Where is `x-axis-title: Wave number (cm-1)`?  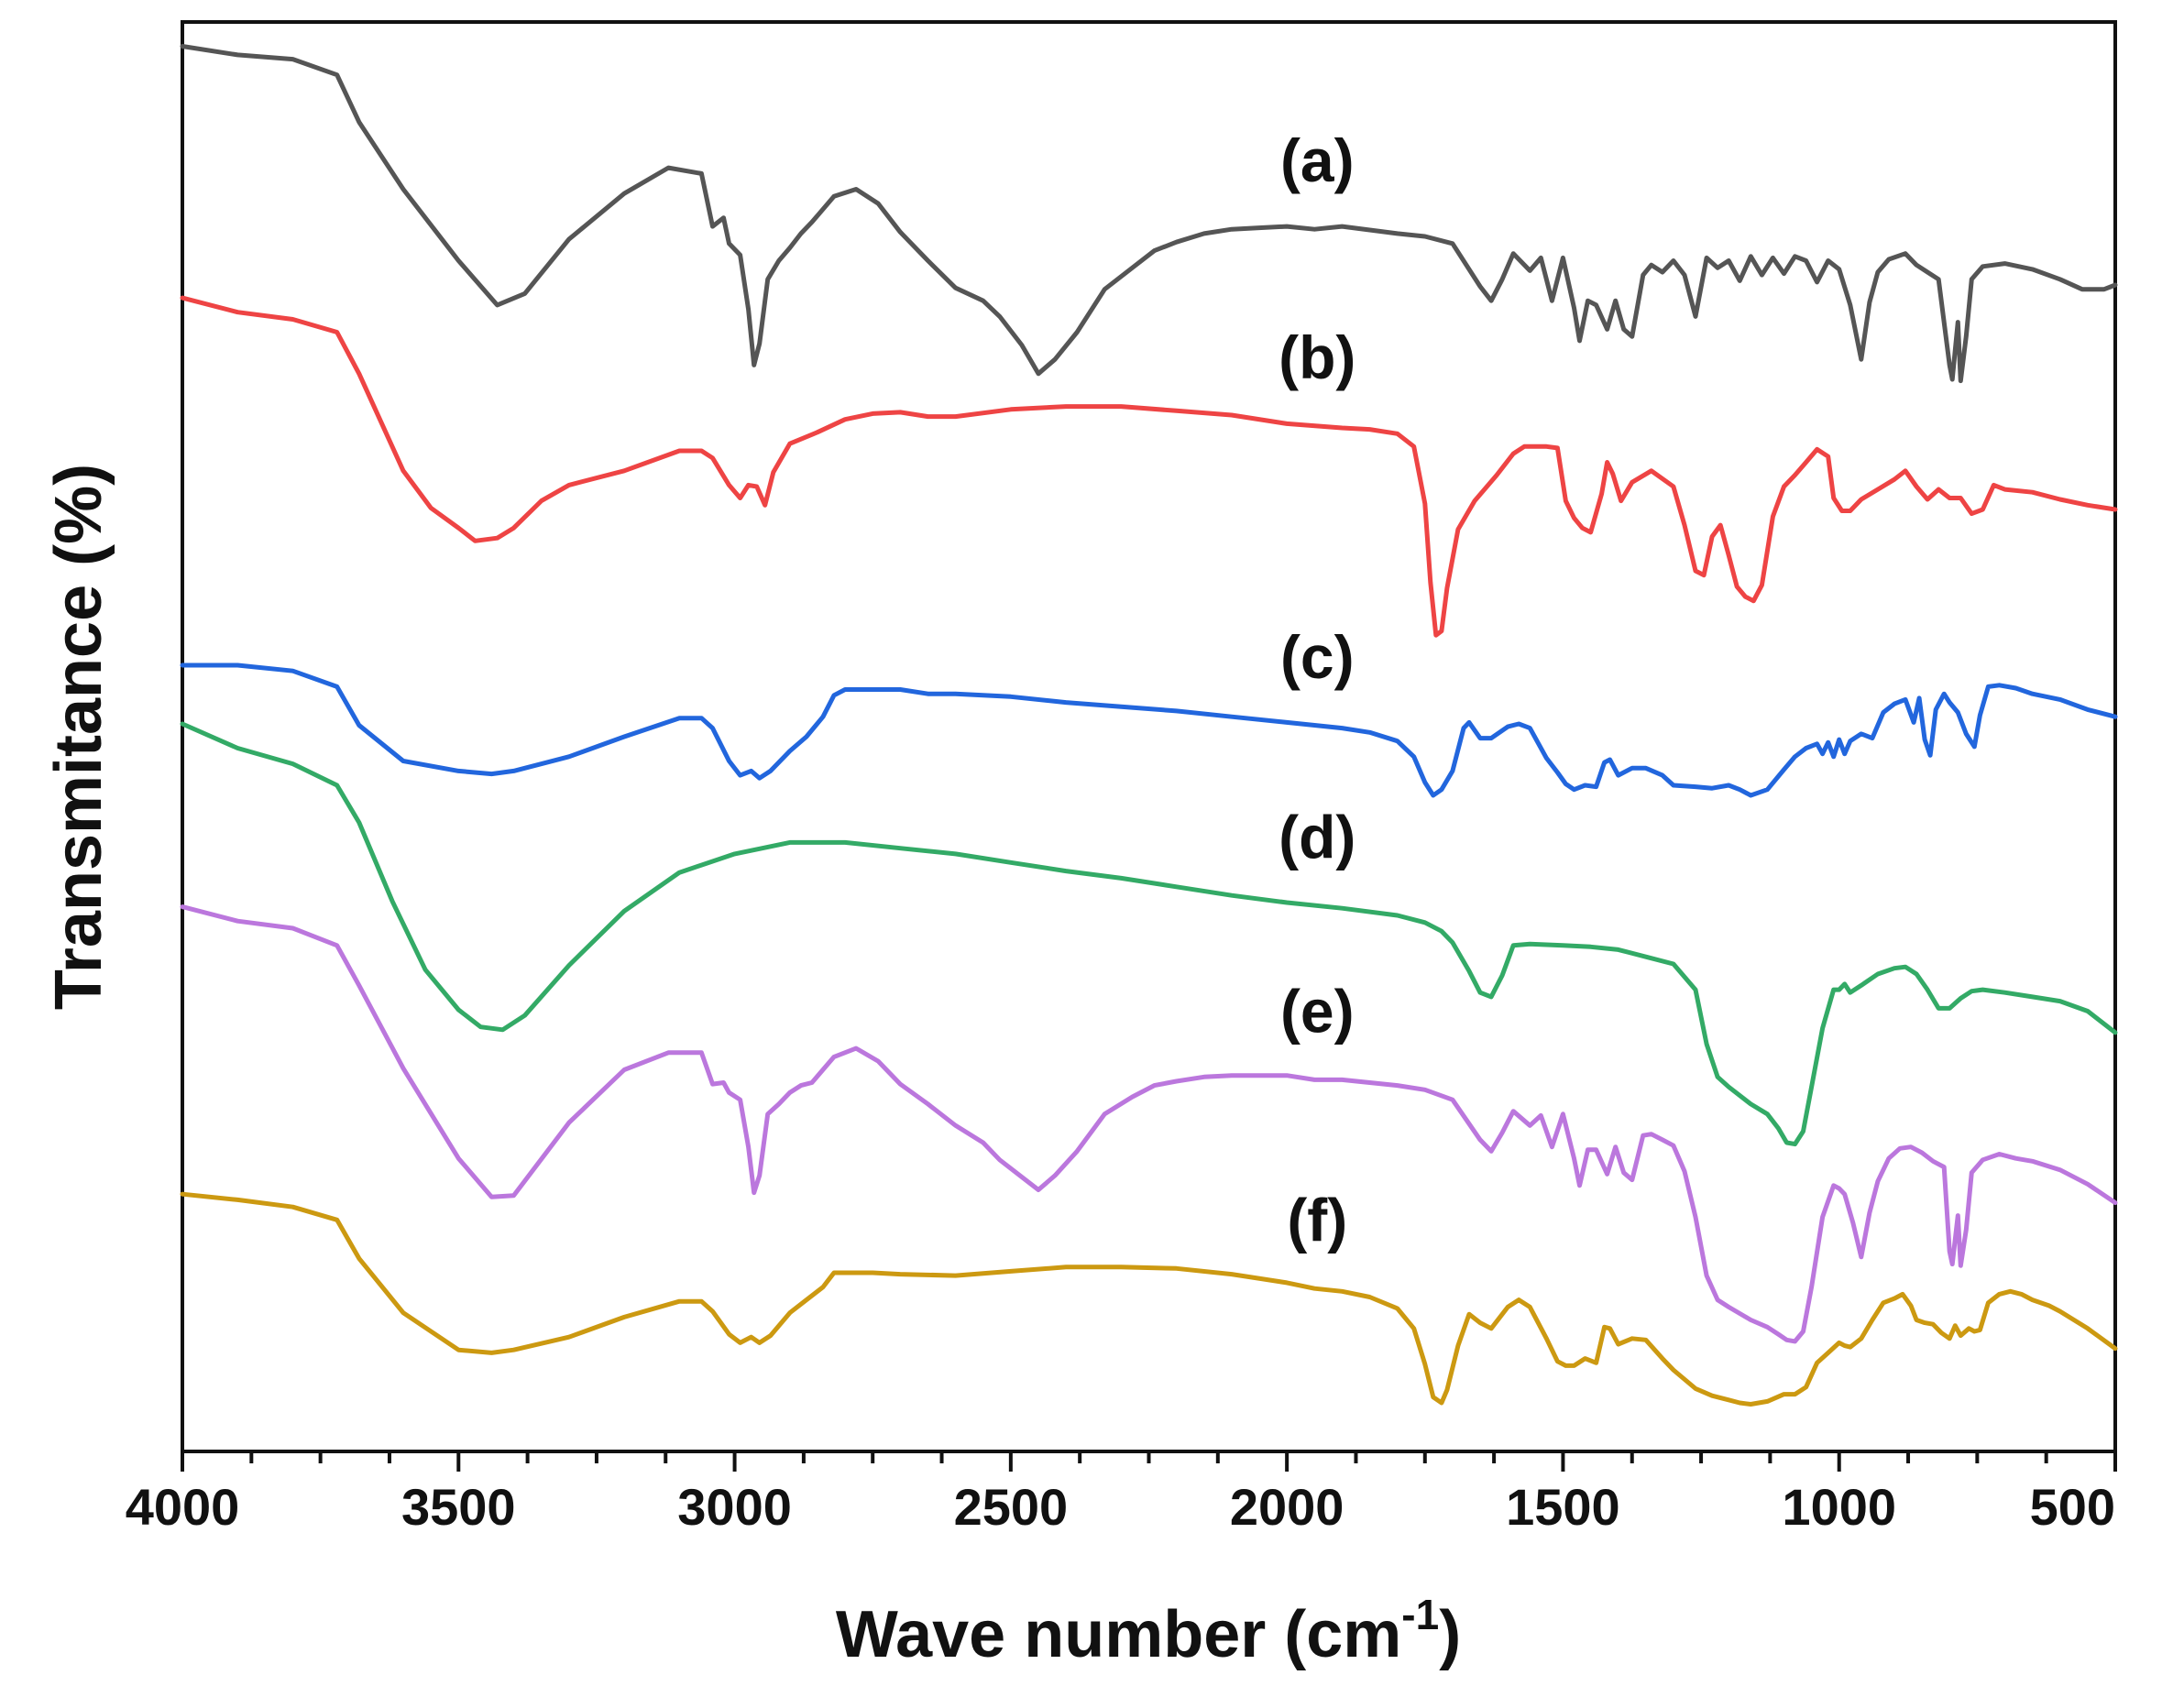 x-axis-title: Wave number (cm-1) is located at coordinates (1148, 1631).